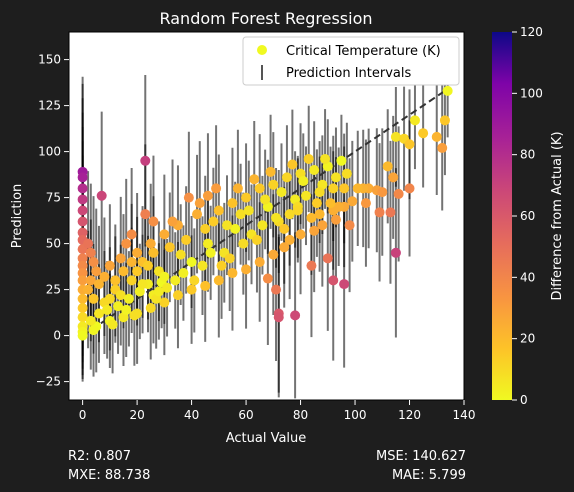  I want to click on colorbar-tick-label: 60, so click(527, 216).